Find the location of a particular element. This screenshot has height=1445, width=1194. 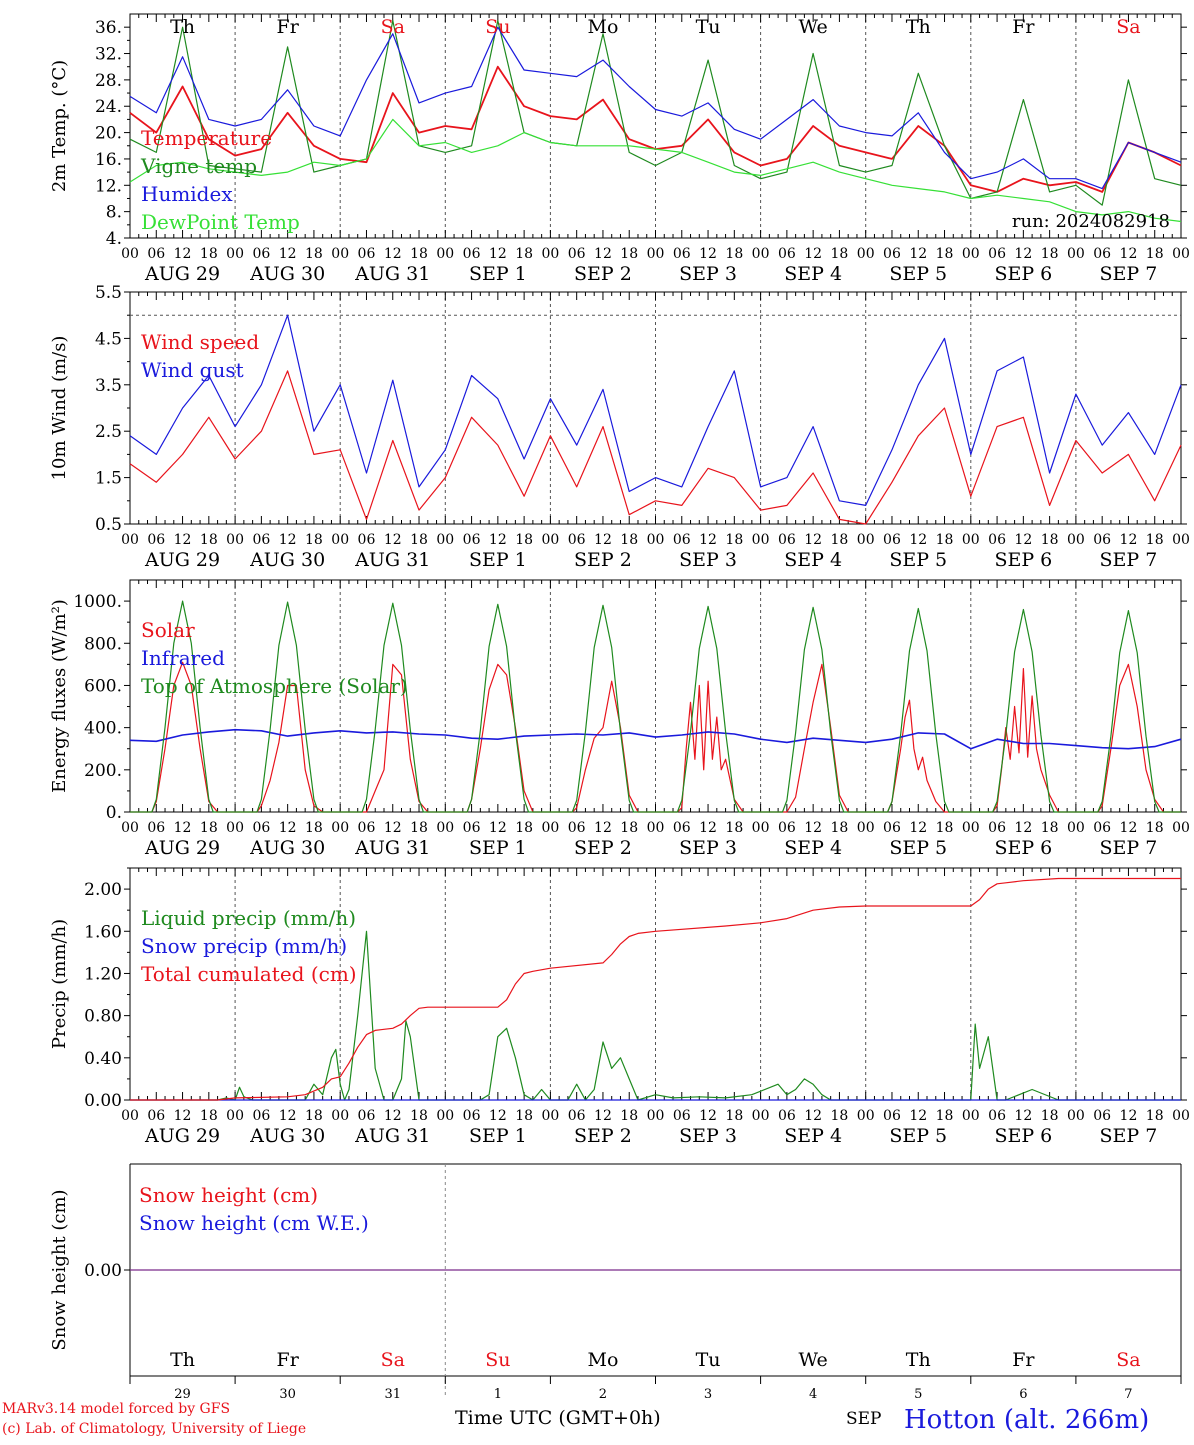

weekday-label: Su is located at coordinates (497, 27).